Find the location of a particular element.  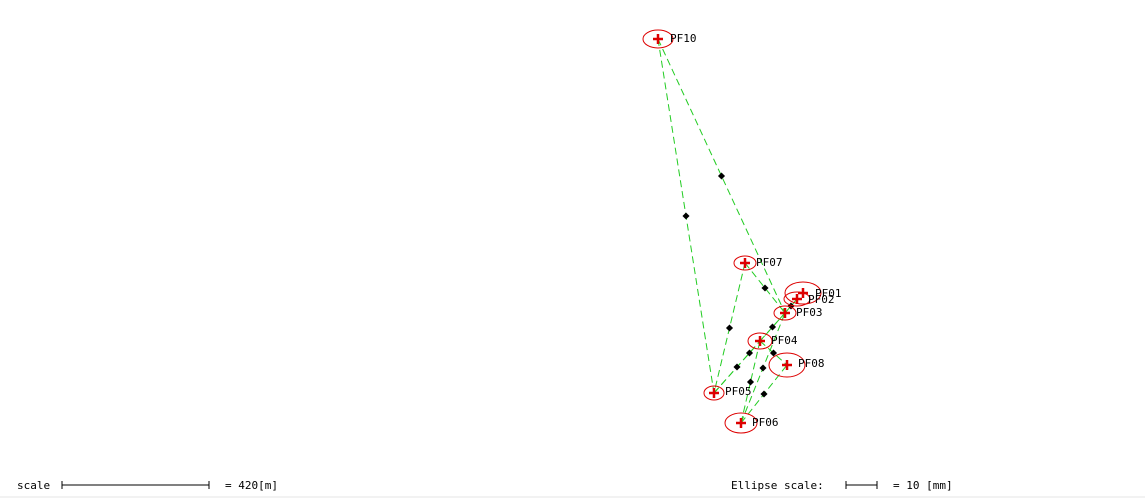

midpoint-marker-pf06-pf04 is located at coordinates (750, 382).